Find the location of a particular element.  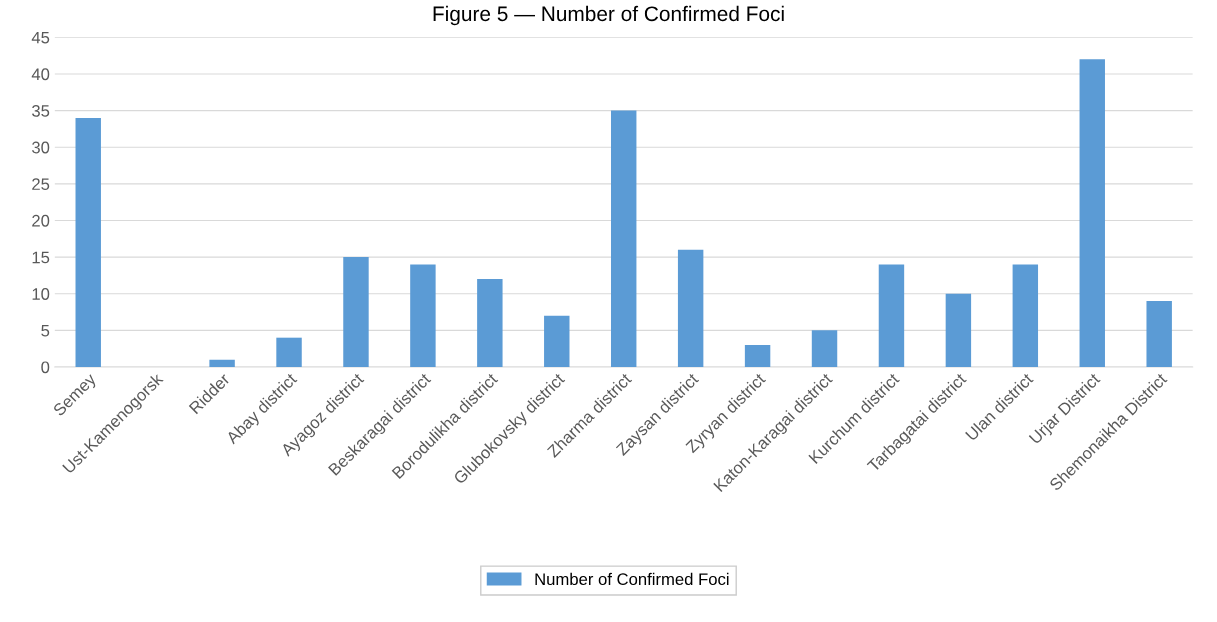

y-tick-label: 0 is located at coordinates (45, 367).